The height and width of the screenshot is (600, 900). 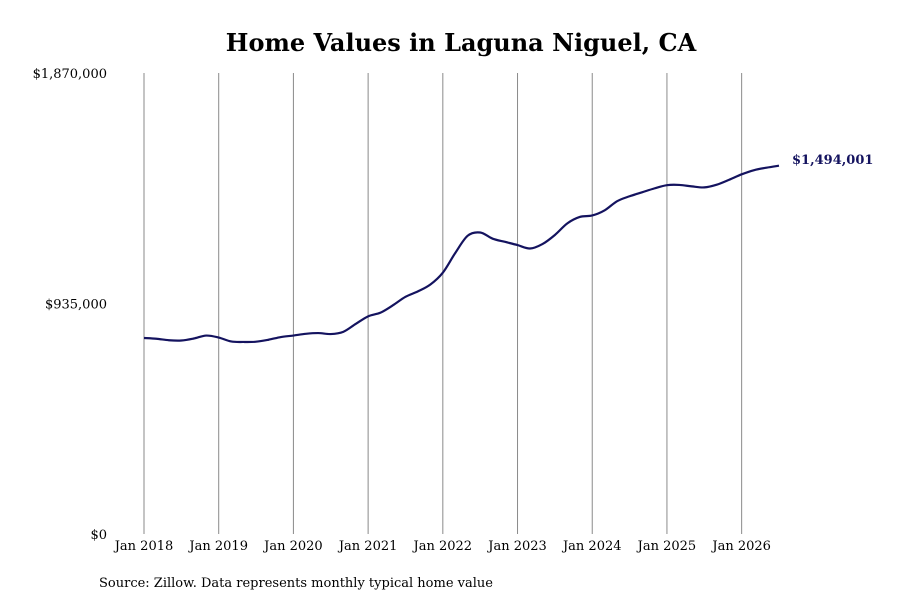 I want to click on x-tick-label: Jan 2026, so click(x=740, y=546).